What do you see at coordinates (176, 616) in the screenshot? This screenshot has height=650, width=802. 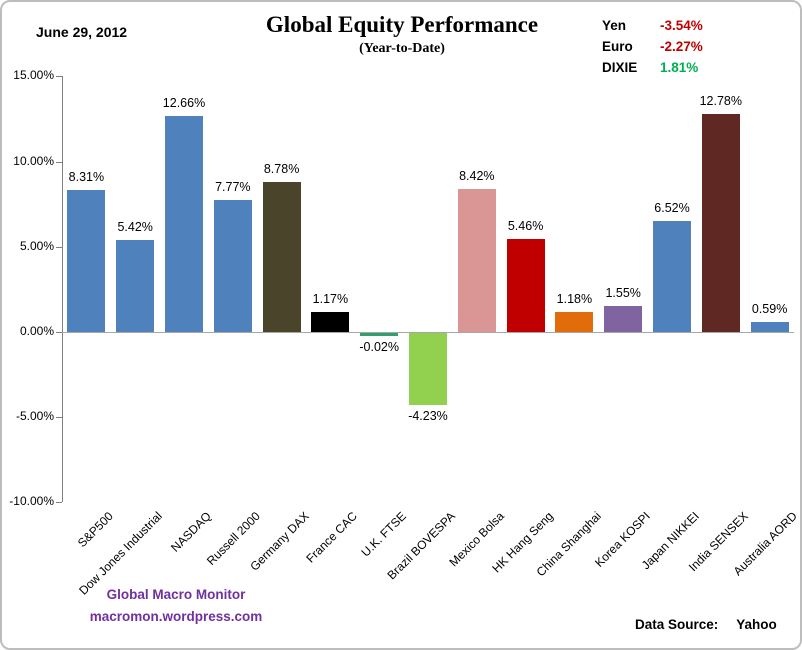 I see `site-url: macromon.wordpress.com` at bounding box center [176, 616].